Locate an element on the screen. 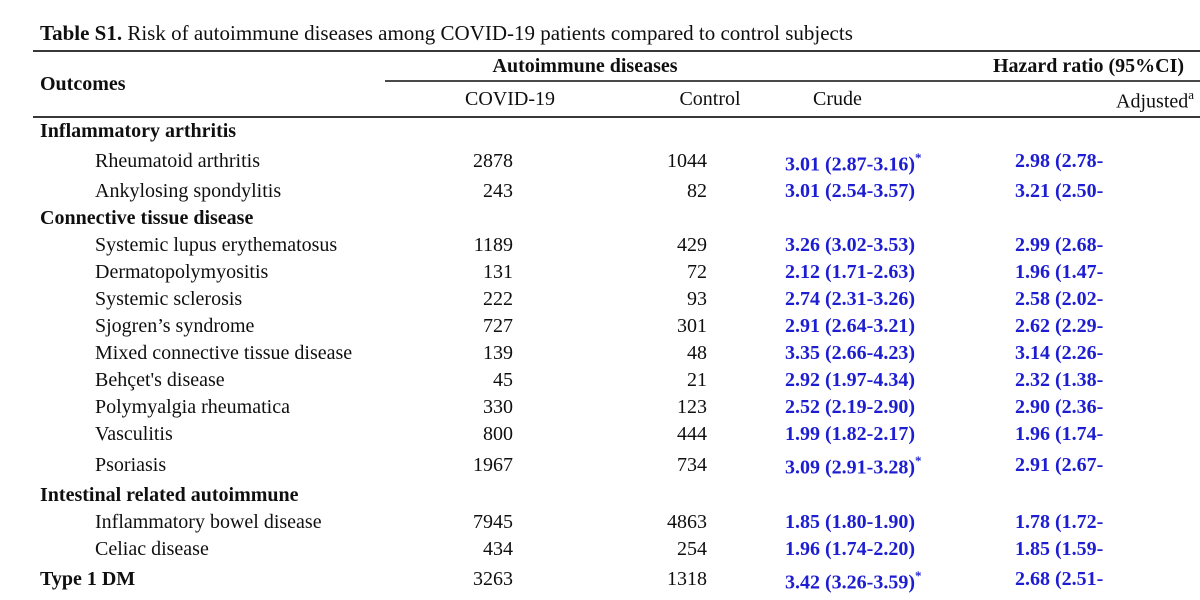 The image size is (1200, 600). crude-hazard-ratio-cell: 1.85 (1.80-1.90) is located at coordinates (900, 522).